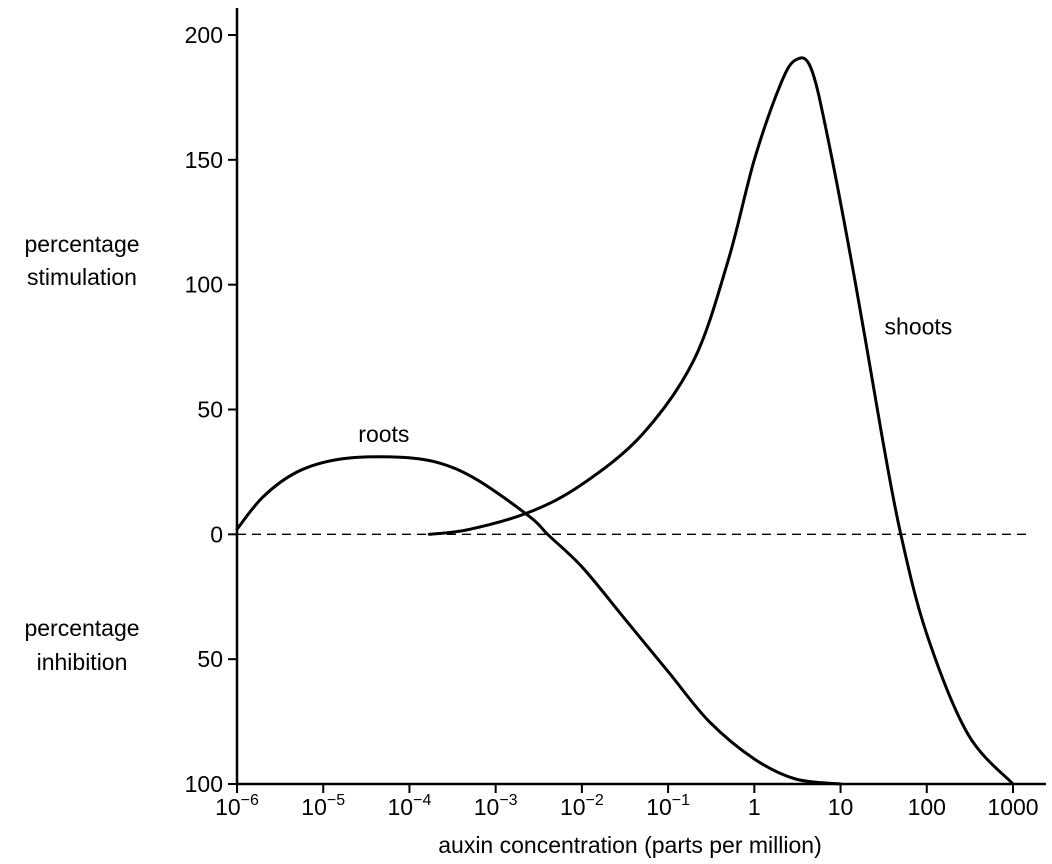 Image resolution: width=1052 pixels, height=864 pixels. Describe the element at coordinates (383, 434) in the screenshot. I see `annotation-roots: roots` at that location.